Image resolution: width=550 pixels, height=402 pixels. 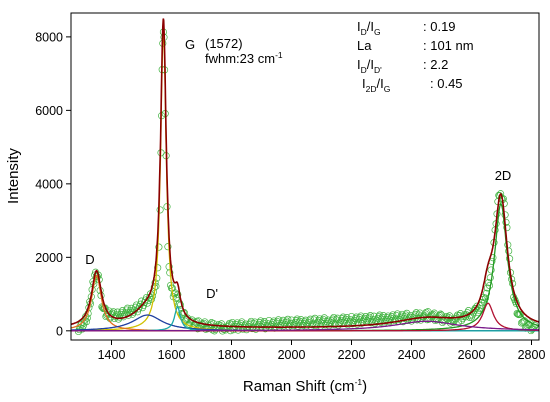 I want to click on x-tick-label: 2400, so click(x=412, y=355).